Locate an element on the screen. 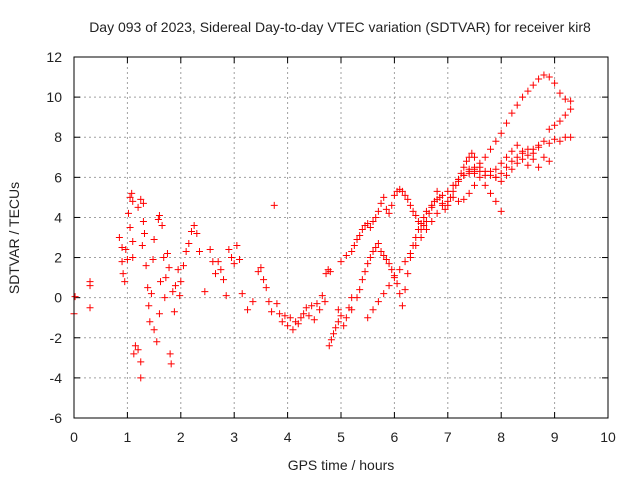 This screenshot has height=480, width=640. y-tick-label: -4 is located at coordinates (56, 378).